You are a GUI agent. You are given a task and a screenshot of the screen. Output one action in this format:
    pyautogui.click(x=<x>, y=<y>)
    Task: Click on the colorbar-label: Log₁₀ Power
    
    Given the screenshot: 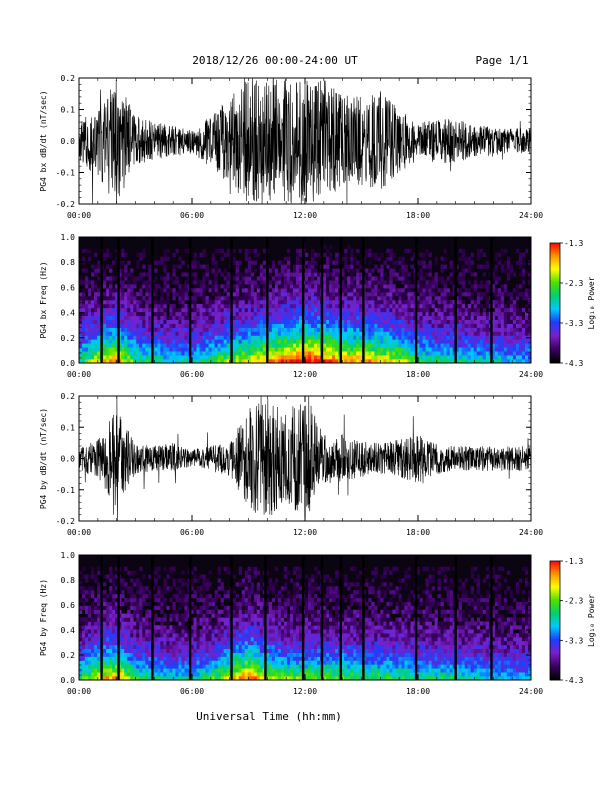 What is the action you would take?
    pyautogui.click(x=591, y=302)
    